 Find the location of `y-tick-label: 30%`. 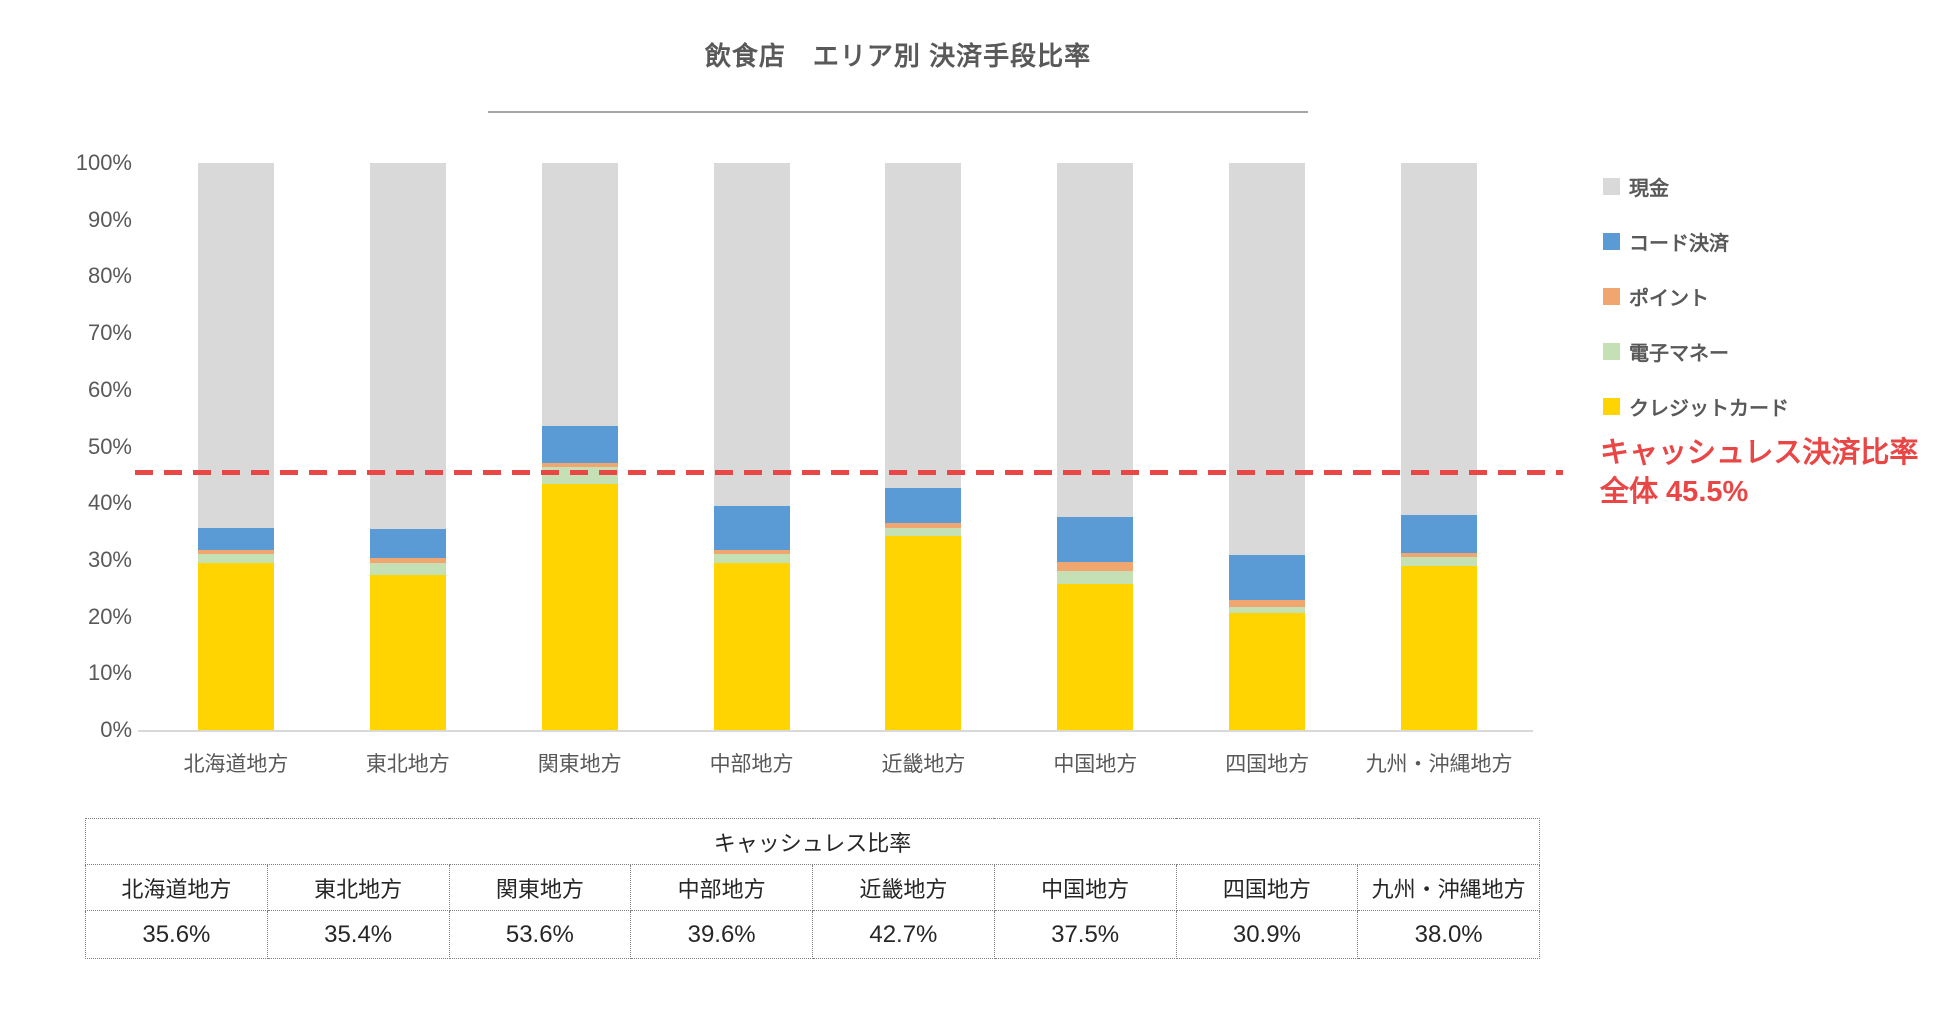

y-tick-label: 30% is located at coordinates (109, 559).